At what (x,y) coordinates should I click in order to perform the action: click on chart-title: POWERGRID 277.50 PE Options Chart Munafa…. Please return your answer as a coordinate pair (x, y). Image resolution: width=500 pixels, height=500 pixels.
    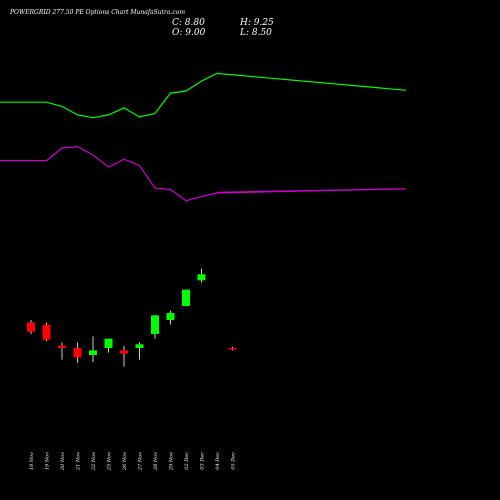
    Looking at the image, I should click on (98, 12).